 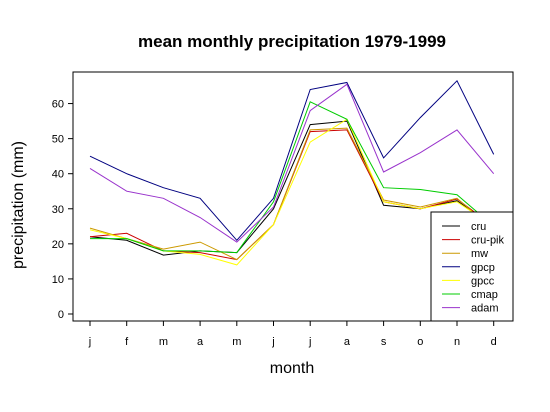 What do you see at coordinates (58, 245) in the screenshot?
I see `y-tick-label: 20` at bounding box center [58, 245].